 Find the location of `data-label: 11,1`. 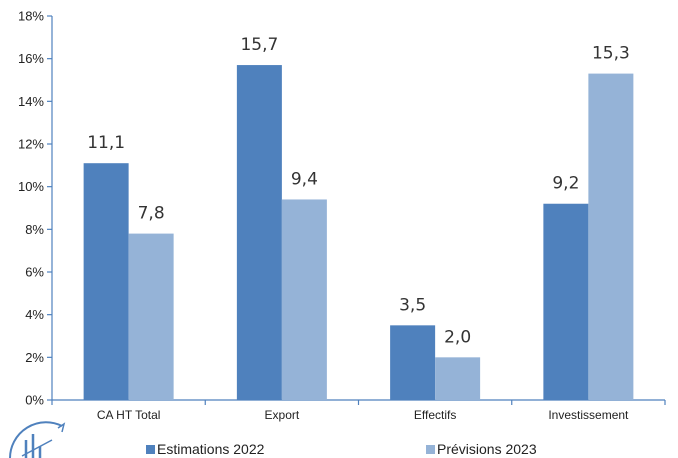

data-label: 11,1 is located at coordinates (106, 143).